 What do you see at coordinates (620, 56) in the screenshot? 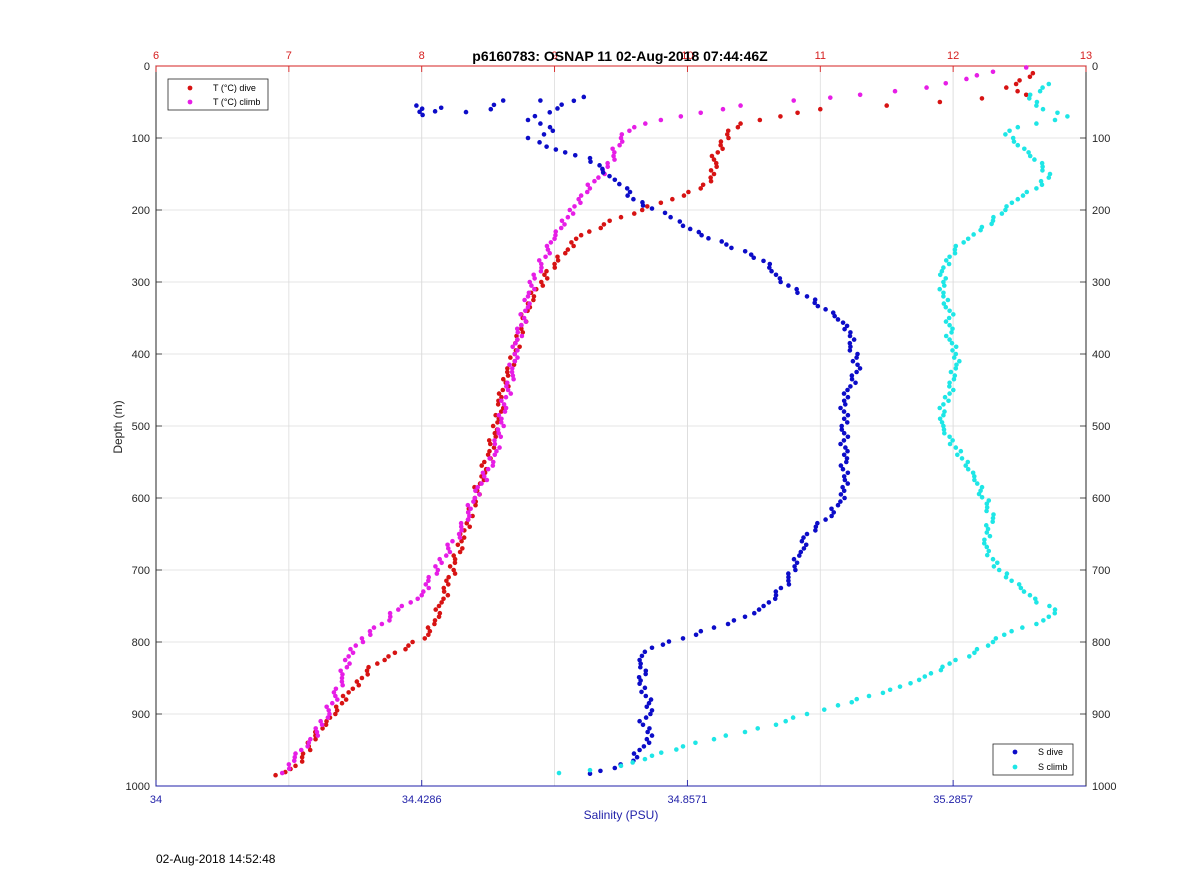
I see `chart-title: p6160783: OSNAP 11 02-Aug-2018 07:44:46Z` at bounding box center [620, 56].